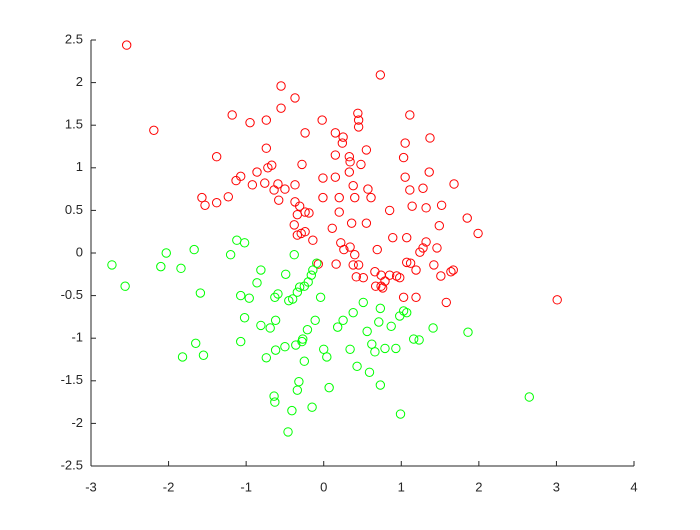 Image resolution: width=700 pixels, height=530 pixels. Describe the element at coordinates (74, 124) in the screenshot. I see `y-tick-label: 1.5` at that location.